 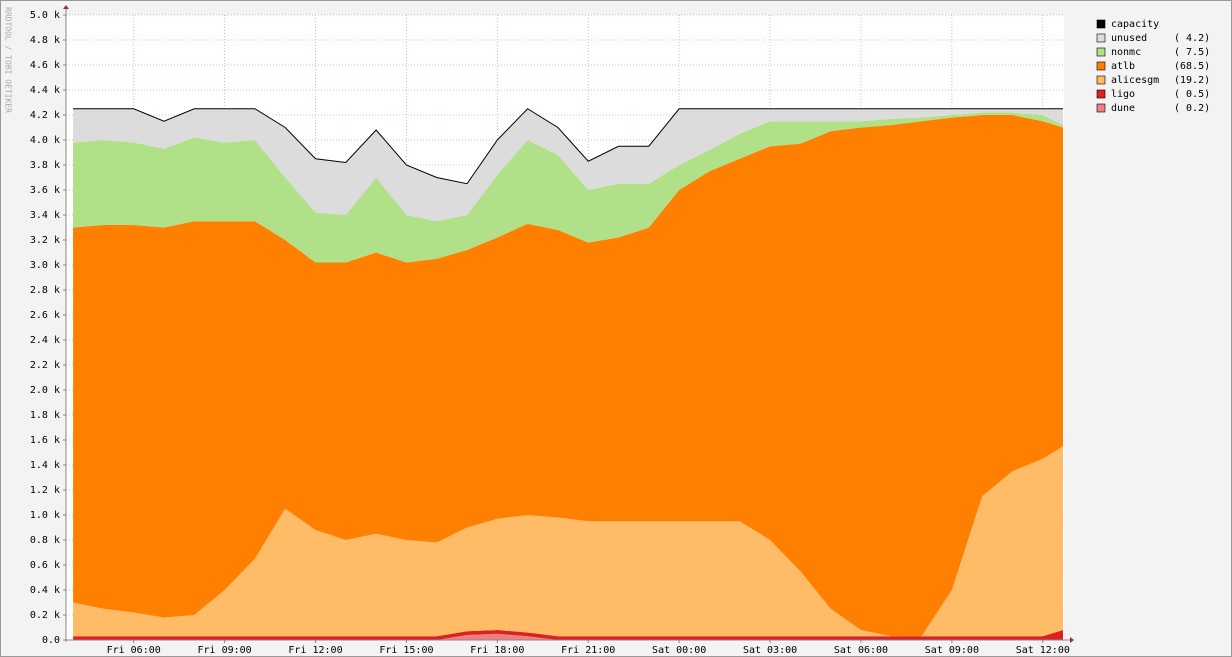 What do you see at coordinates (1192, 66) in the screenshot?
I see `legend-note: (68.5)` at bounding box center [1192, 66].